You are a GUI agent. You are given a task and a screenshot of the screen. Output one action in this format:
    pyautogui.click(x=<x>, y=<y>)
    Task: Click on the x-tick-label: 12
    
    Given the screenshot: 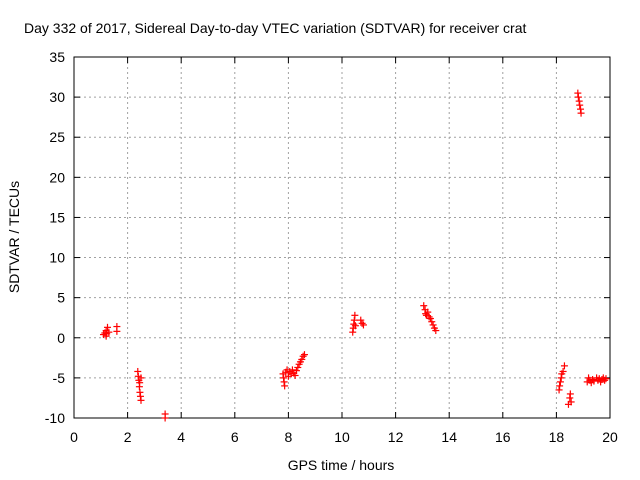 What is the action you would take?
    pyautogui.click(x=396, y=437)
    